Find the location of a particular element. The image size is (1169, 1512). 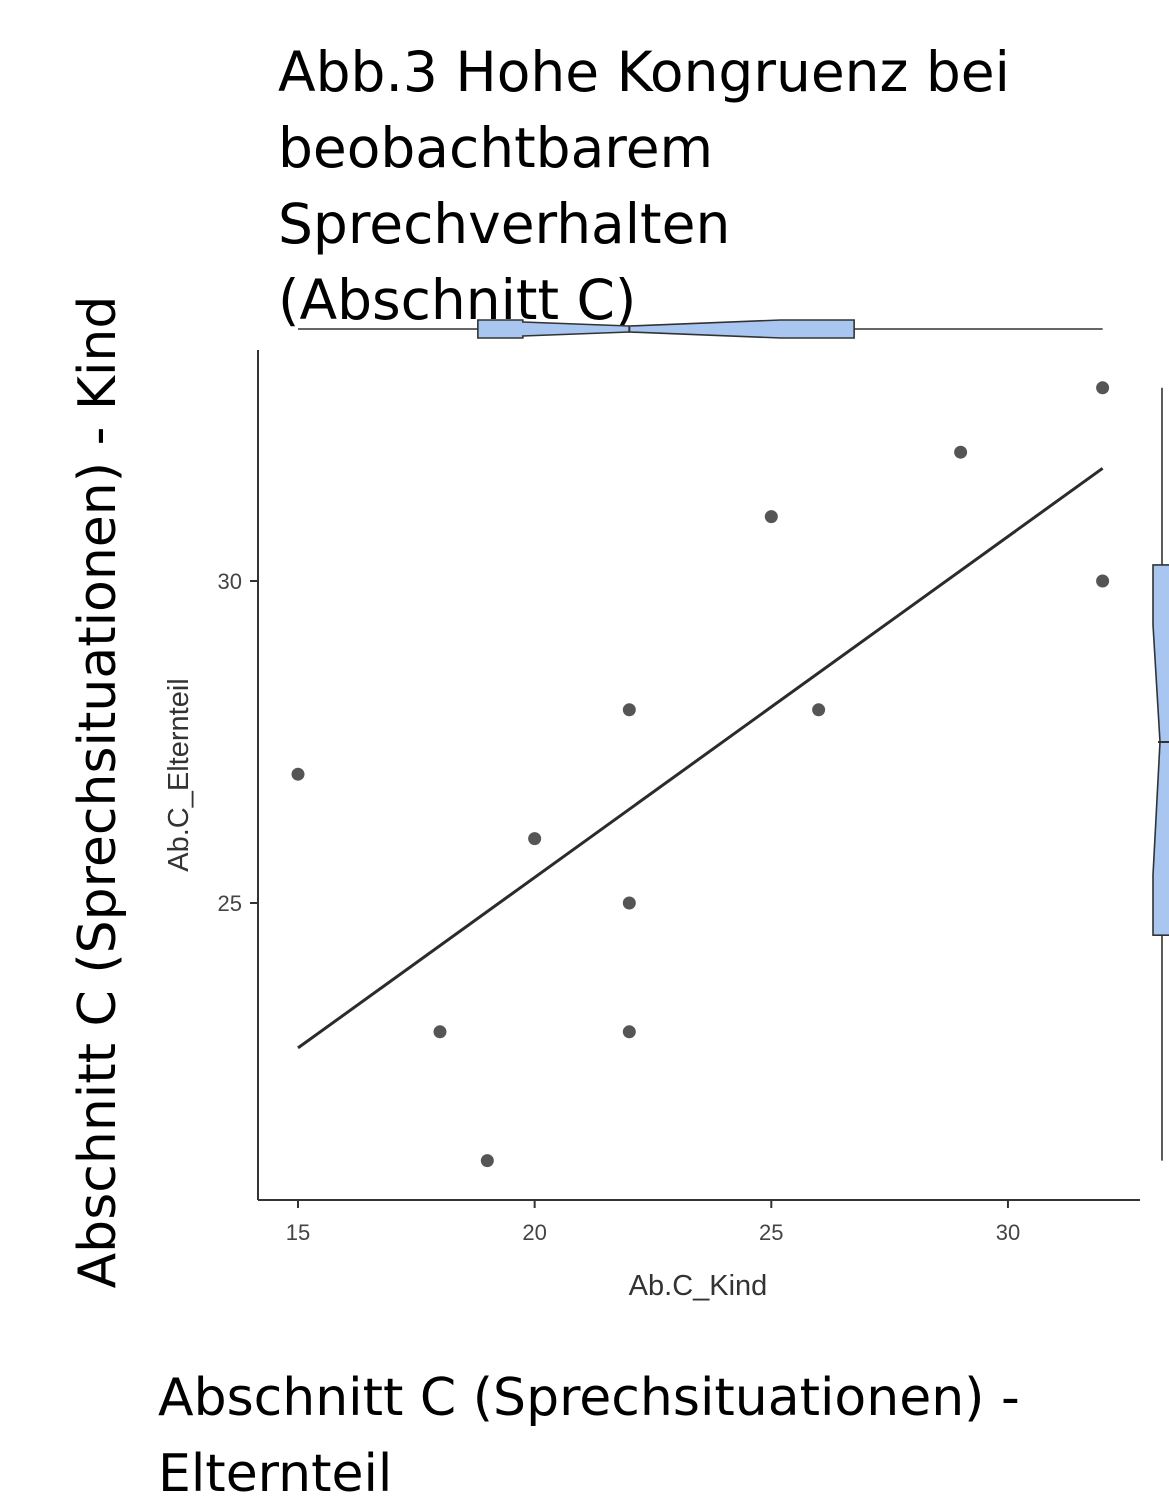

y-tick-label: 30 is located at coordinates (230, 581).